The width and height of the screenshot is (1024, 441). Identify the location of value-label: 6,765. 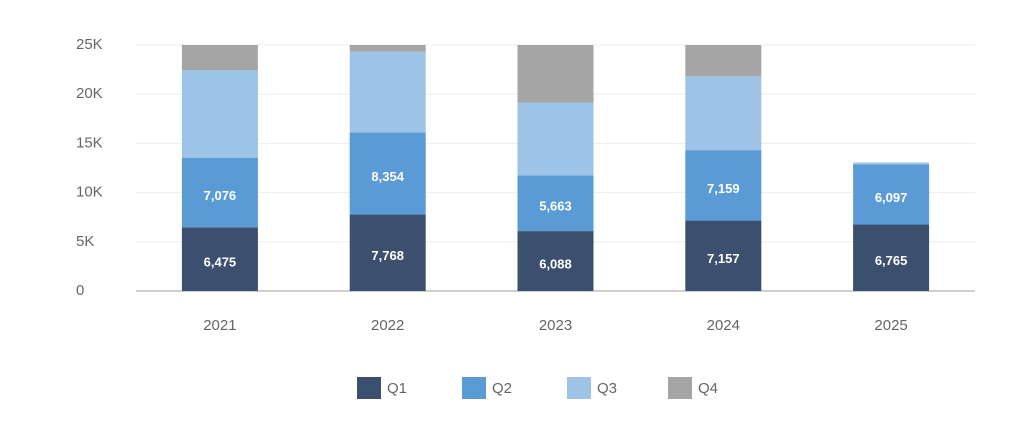
(891, 260).